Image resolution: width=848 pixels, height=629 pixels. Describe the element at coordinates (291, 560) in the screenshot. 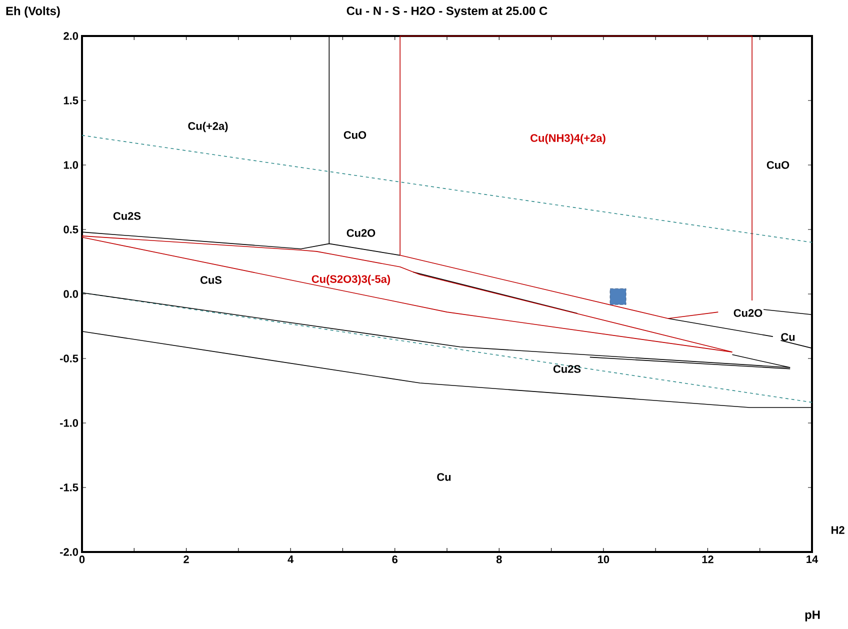

I see `x-tick-label: 4` at that location.